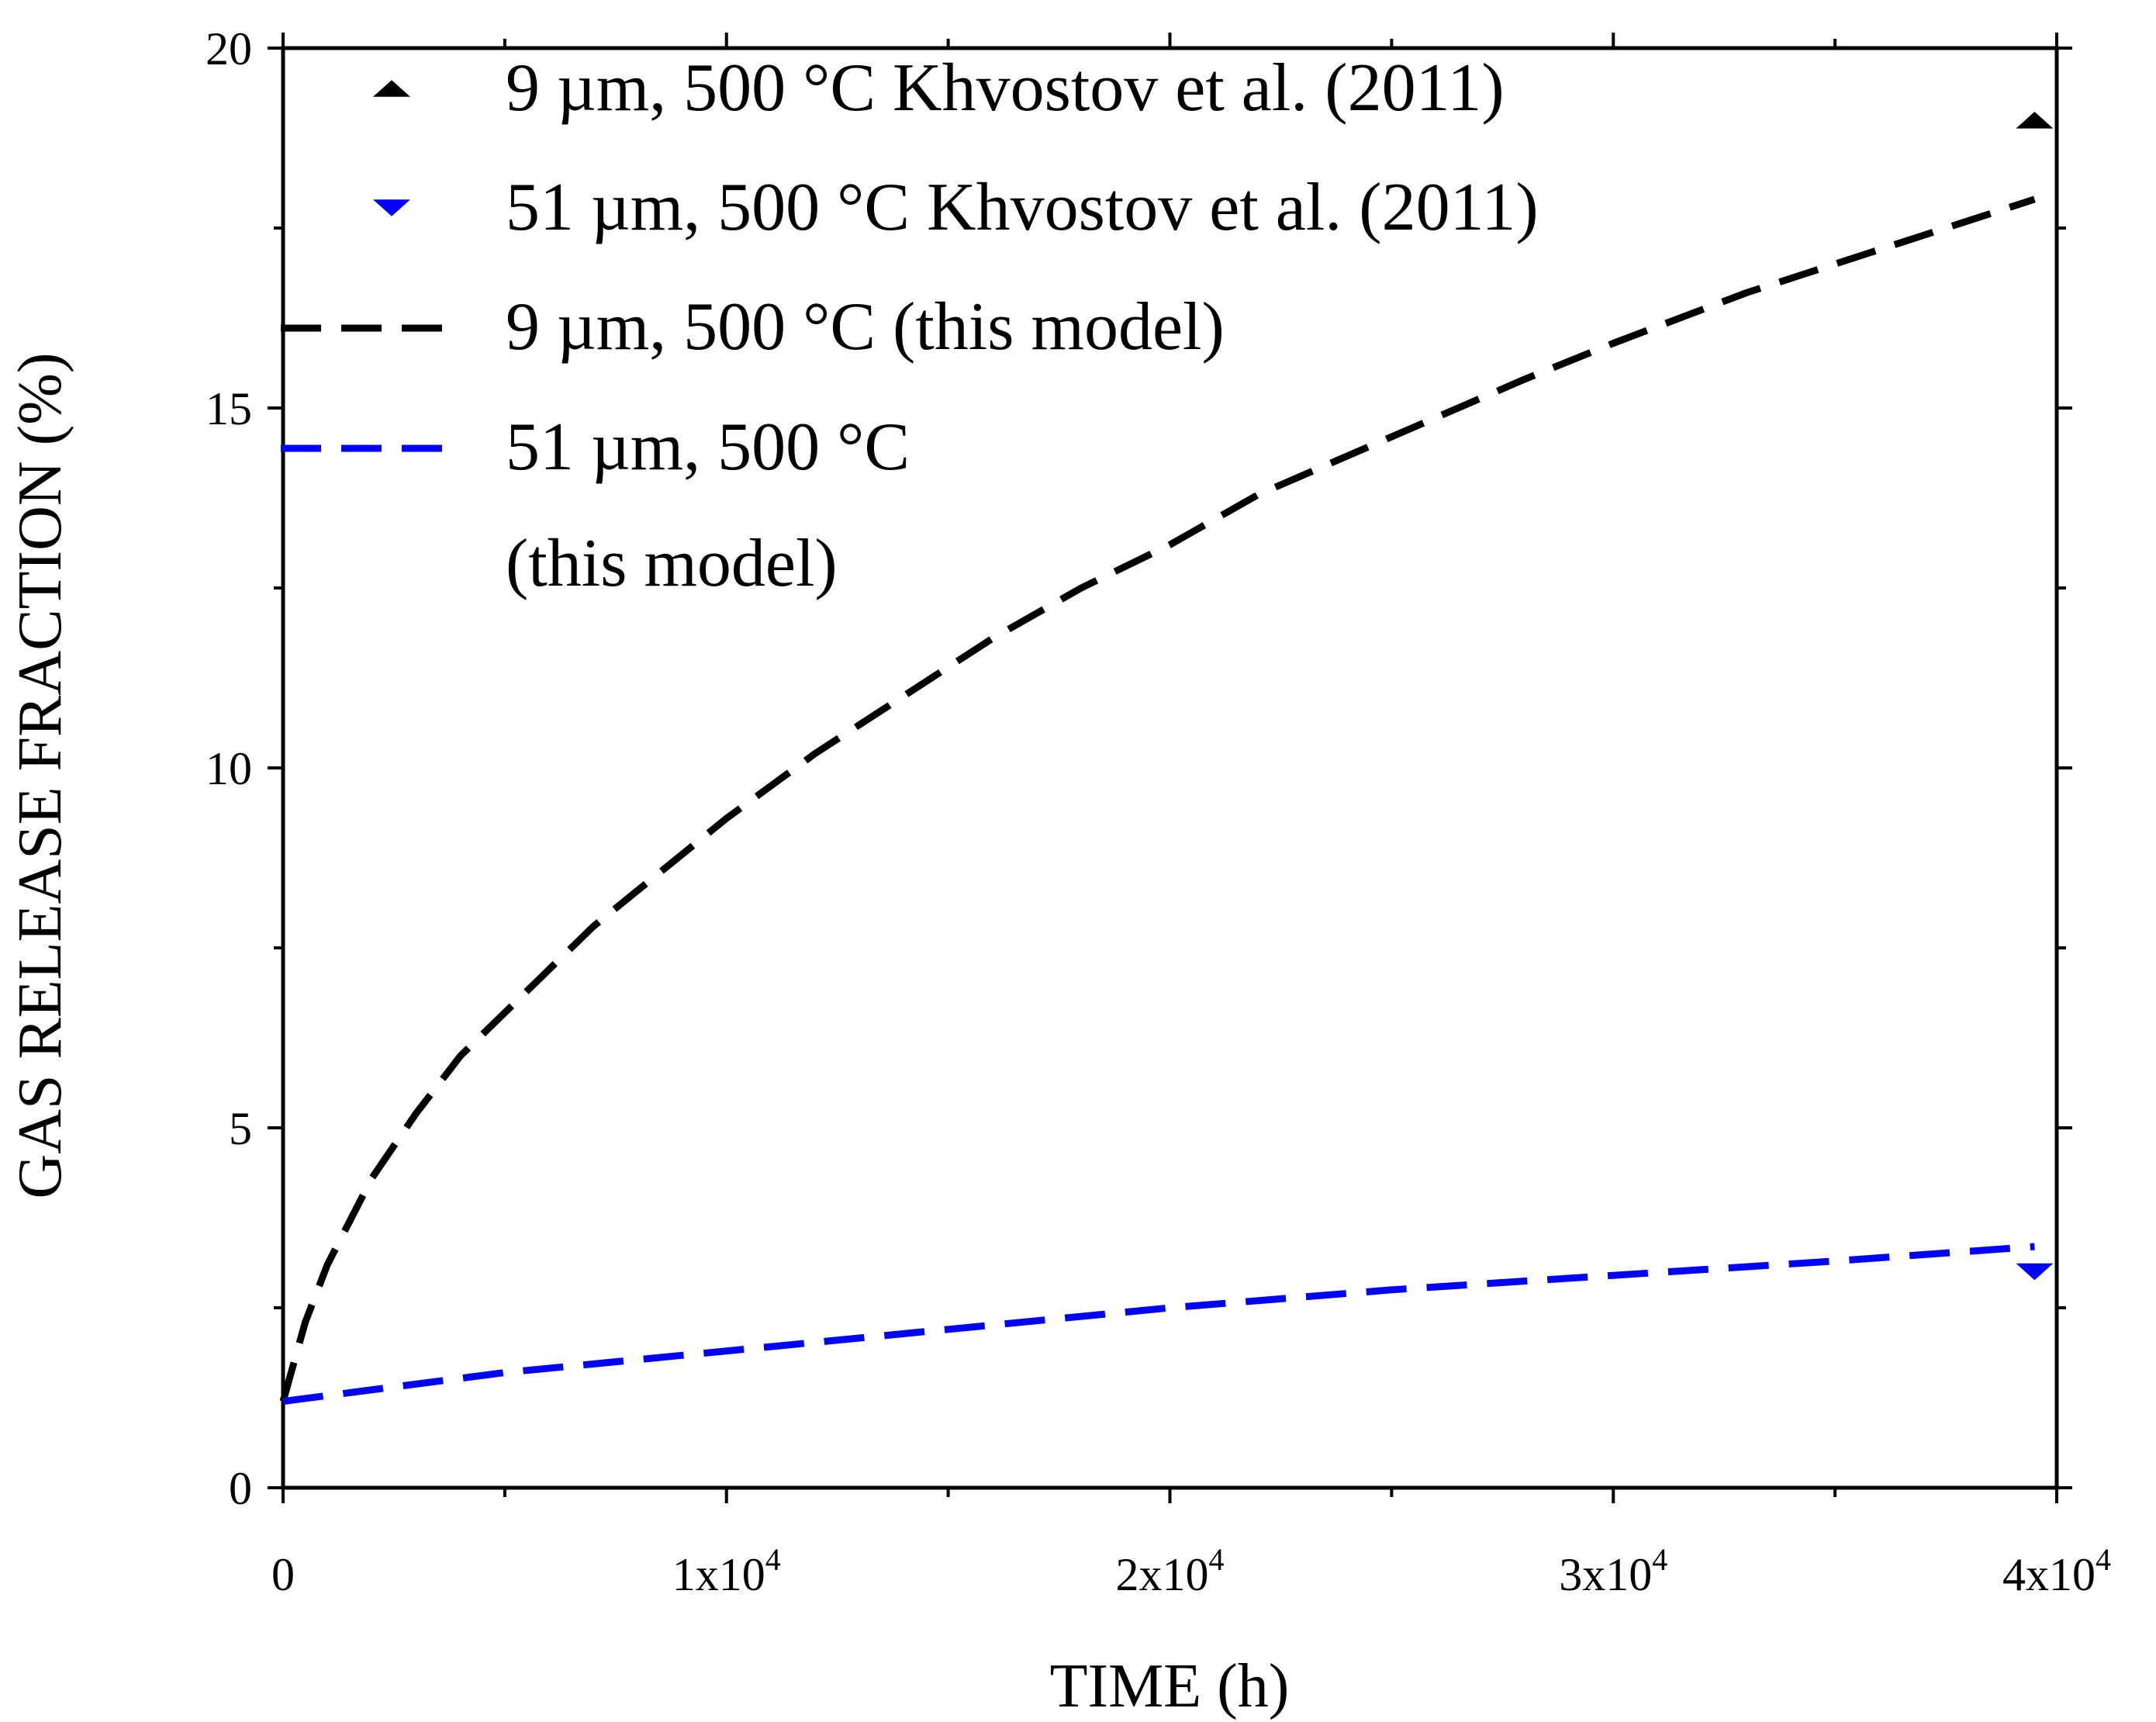  What do you see at coordinates (1613, 1571) in the screenshot?
I see `x-tick-label: 3x10⁴` at bounding box center [1613, 1571].